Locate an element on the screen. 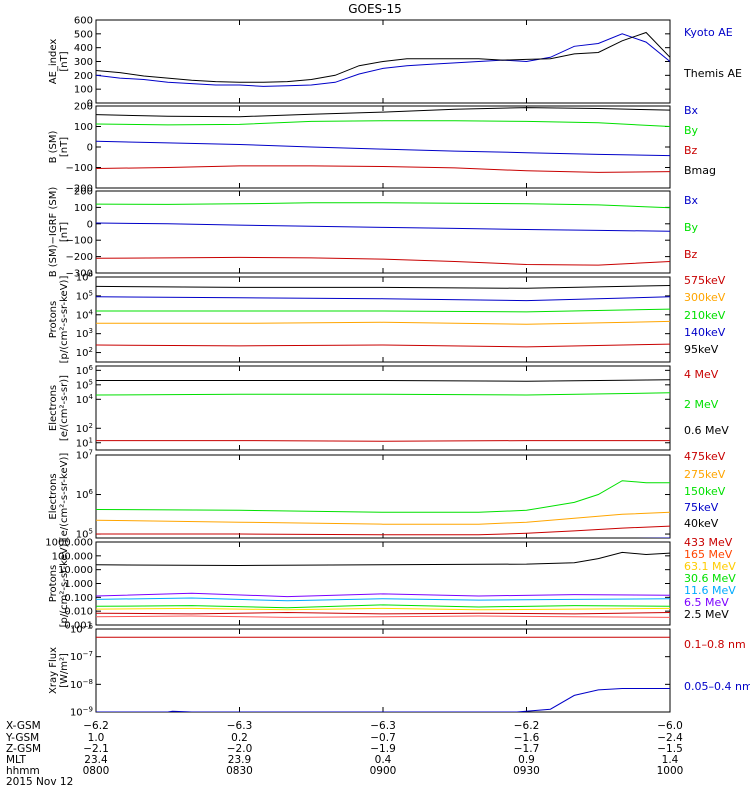  footer-row-label: Z-GSM is located at coordinates (23, 749).